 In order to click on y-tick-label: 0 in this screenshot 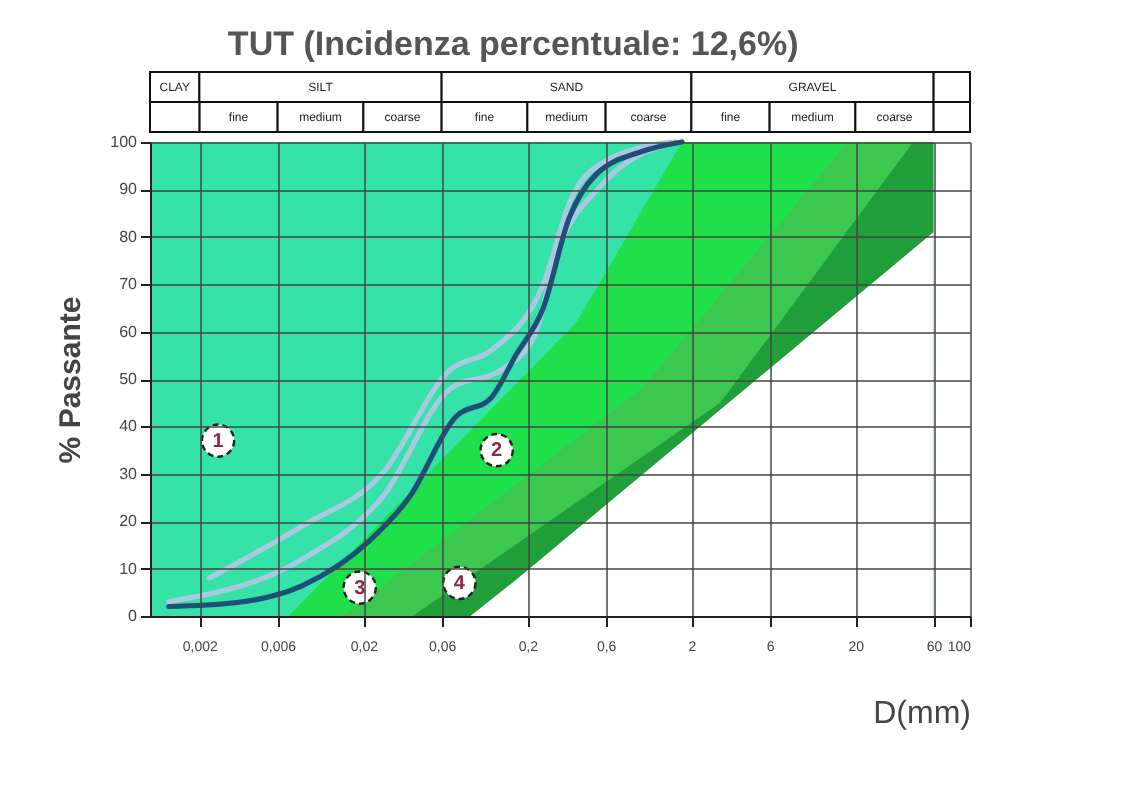, I will do `click(133, 616)`.